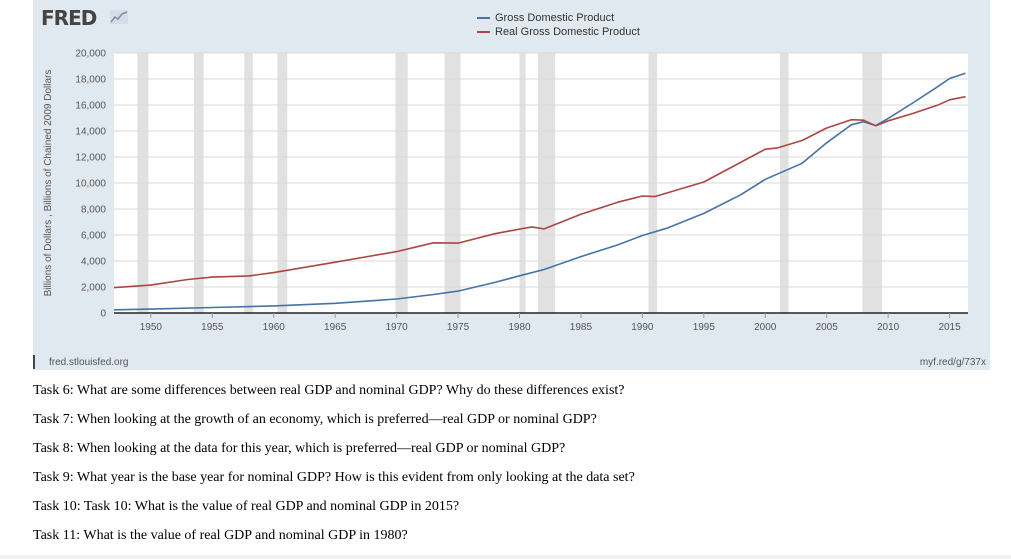 Image resolution: width=1011 pixels, height=559 pixels. Describe the element at coordinates (765, 327) in the screenshot. I see `x-tick-label: 2000` at that location.